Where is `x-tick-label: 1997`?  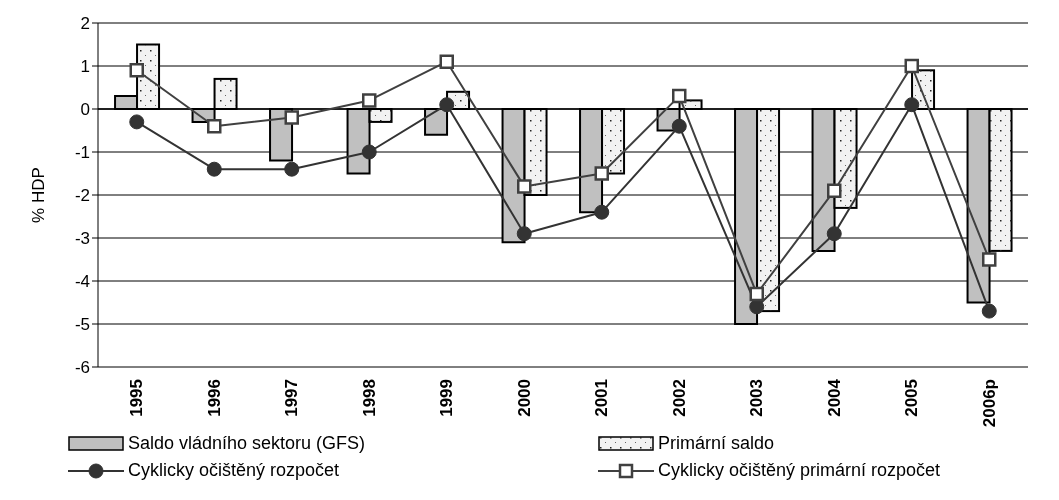
x-tick-label: 1997 is located at coordinates (292, 398).